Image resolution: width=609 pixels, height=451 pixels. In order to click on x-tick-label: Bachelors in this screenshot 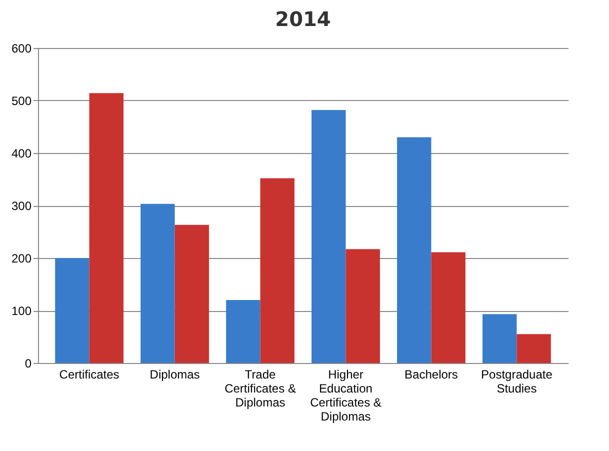, I will do `click(431, 375)`.